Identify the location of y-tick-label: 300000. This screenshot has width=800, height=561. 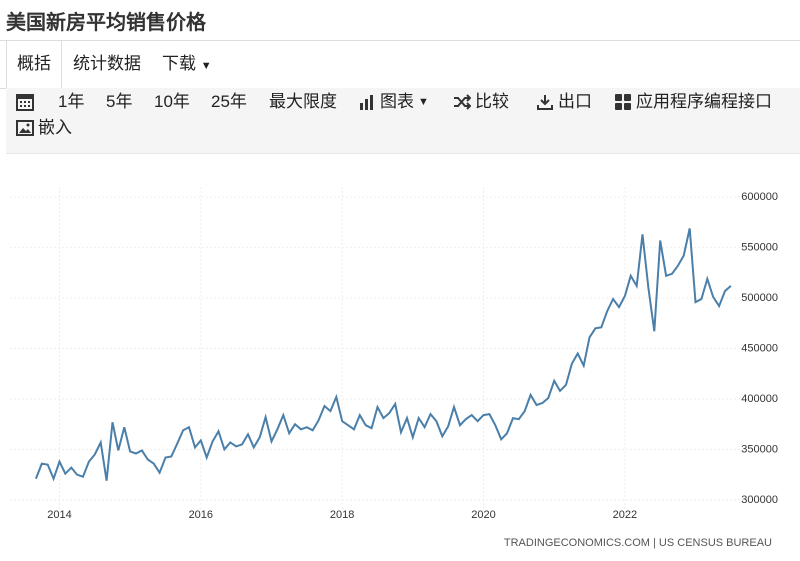
(759, 500).